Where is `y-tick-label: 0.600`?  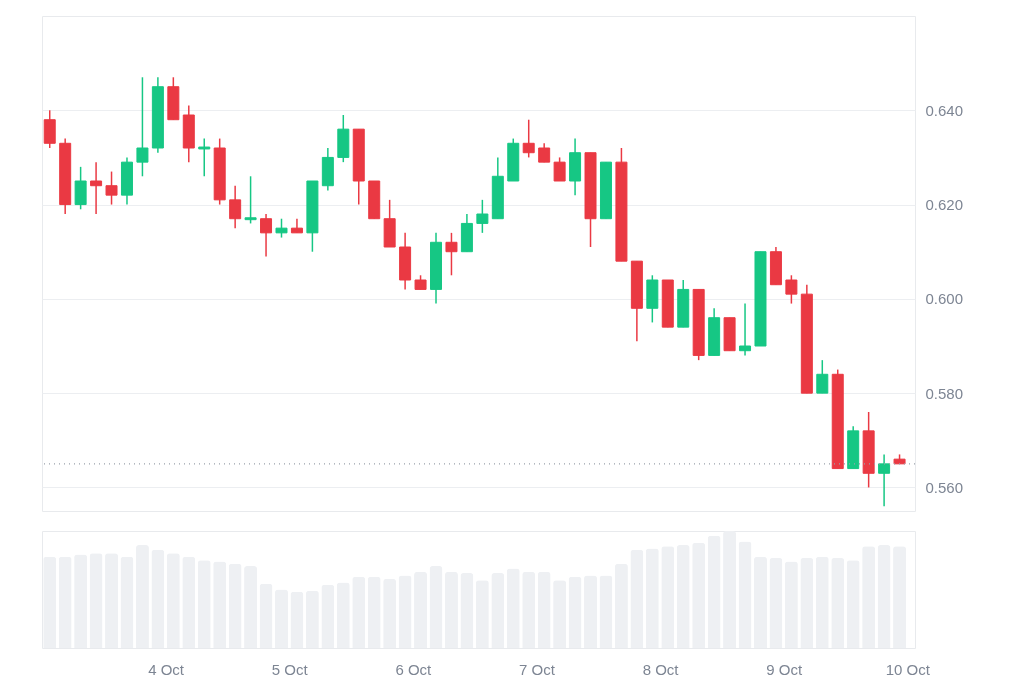 y-tick-label: 0.600 is located at coordinates (944, 299).